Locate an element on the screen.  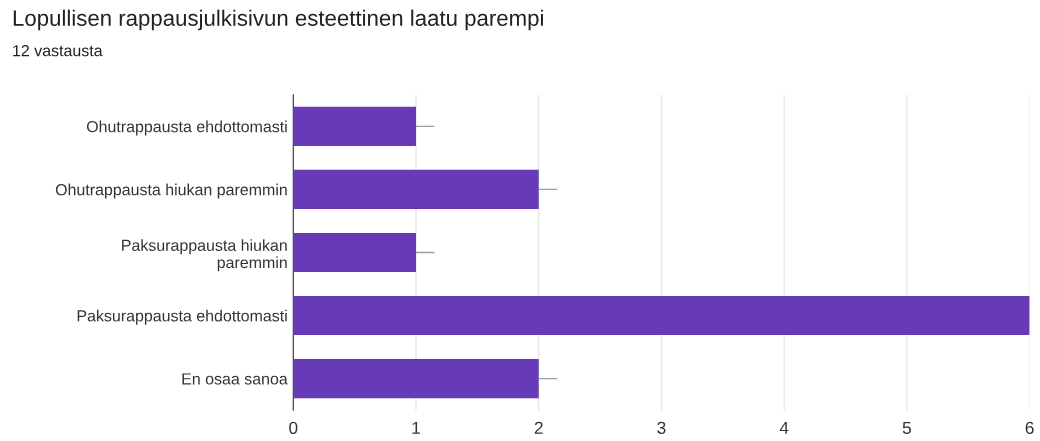
chart-title: Lopullisen rappausjulkisivun esteettinen laatu parempi is located at coordinates (278, 20).